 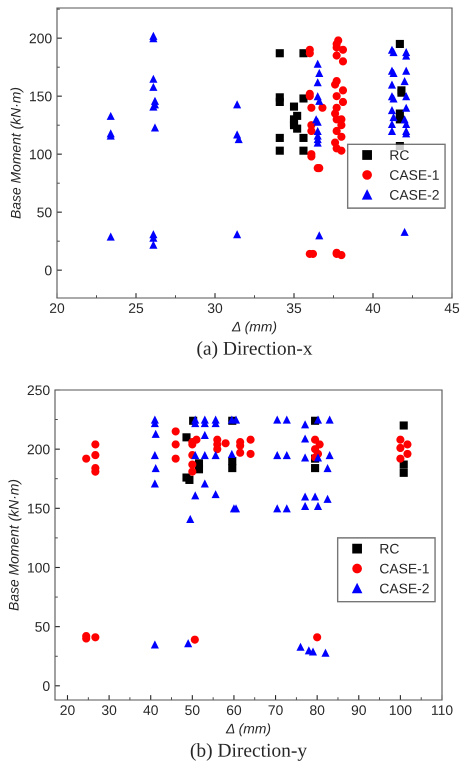 What do you see at coordinates (442, 710) in the screenshot?
I see `x-tick-label: 110` at bounding box center [442, 710].